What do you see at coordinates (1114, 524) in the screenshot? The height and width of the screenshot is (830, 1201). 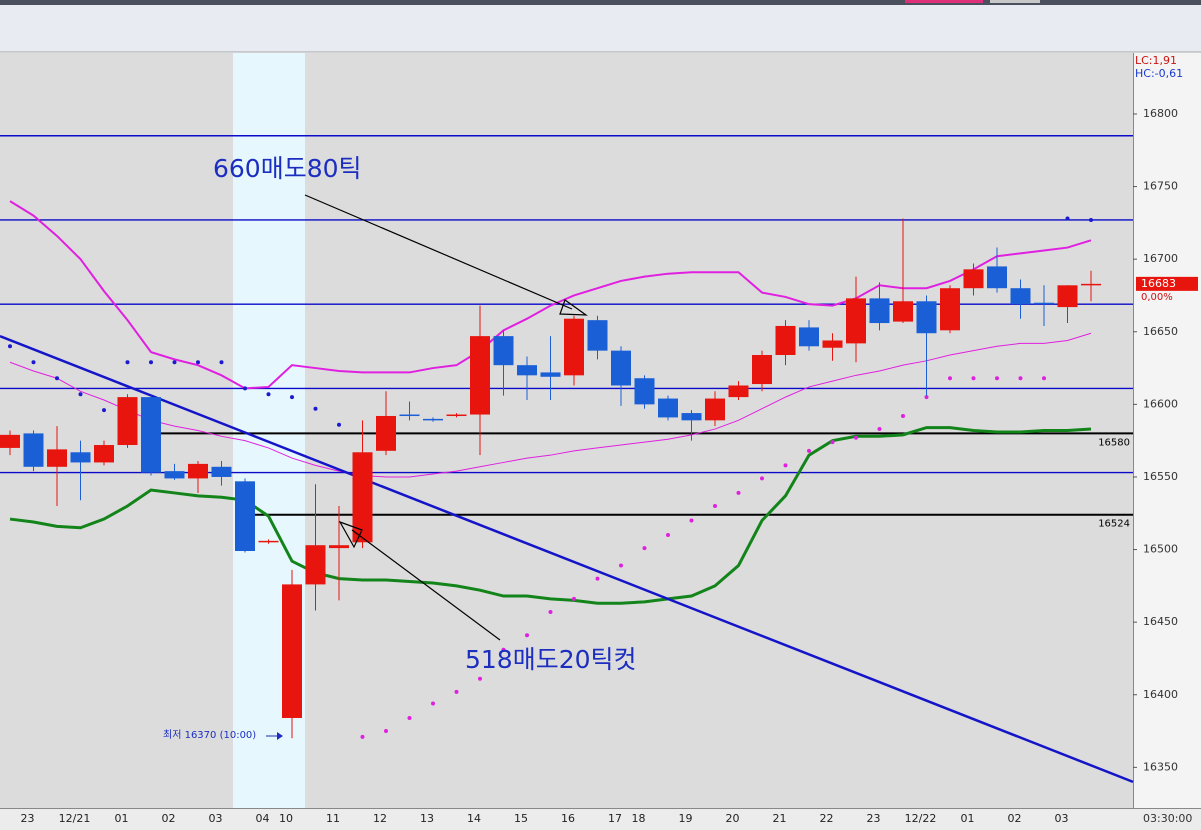 I see `support-label: 16524` at bounding box center [1114, 524].